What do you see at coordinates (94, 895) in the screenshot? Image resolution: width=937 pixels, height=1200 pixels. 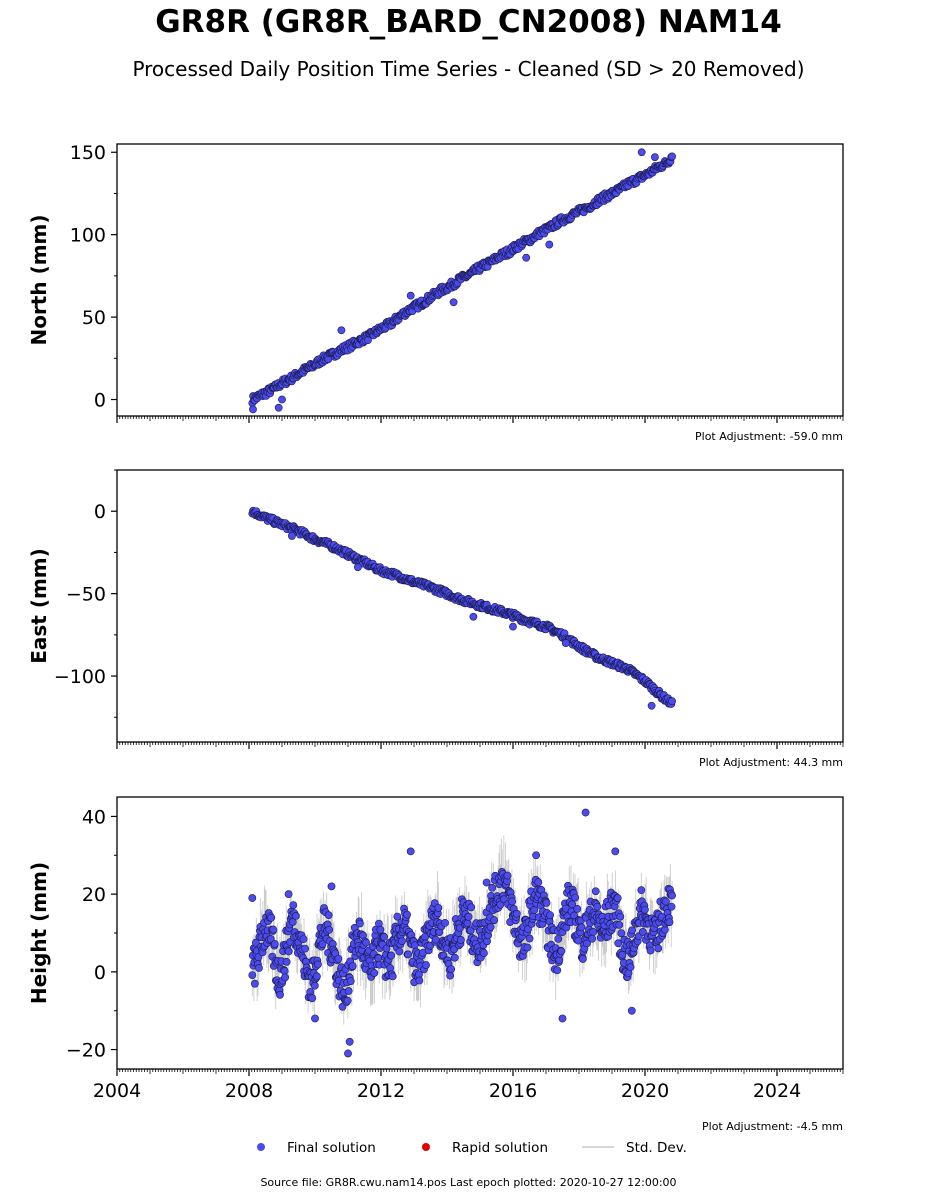 I see `y-tick-label: 20` at bounding box center [94, 895].